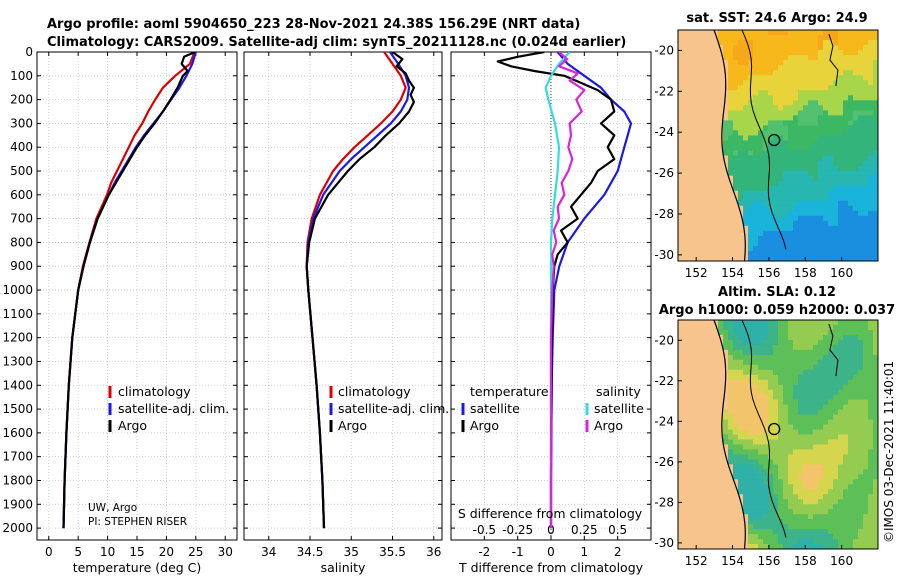 This screenshot has width=900, height=580. Describe the element at coordinates (889, 452) in the screenshot. I see `imos-timestamp: ©IMOS 03-Dec-2021 11:40:01` at that location.